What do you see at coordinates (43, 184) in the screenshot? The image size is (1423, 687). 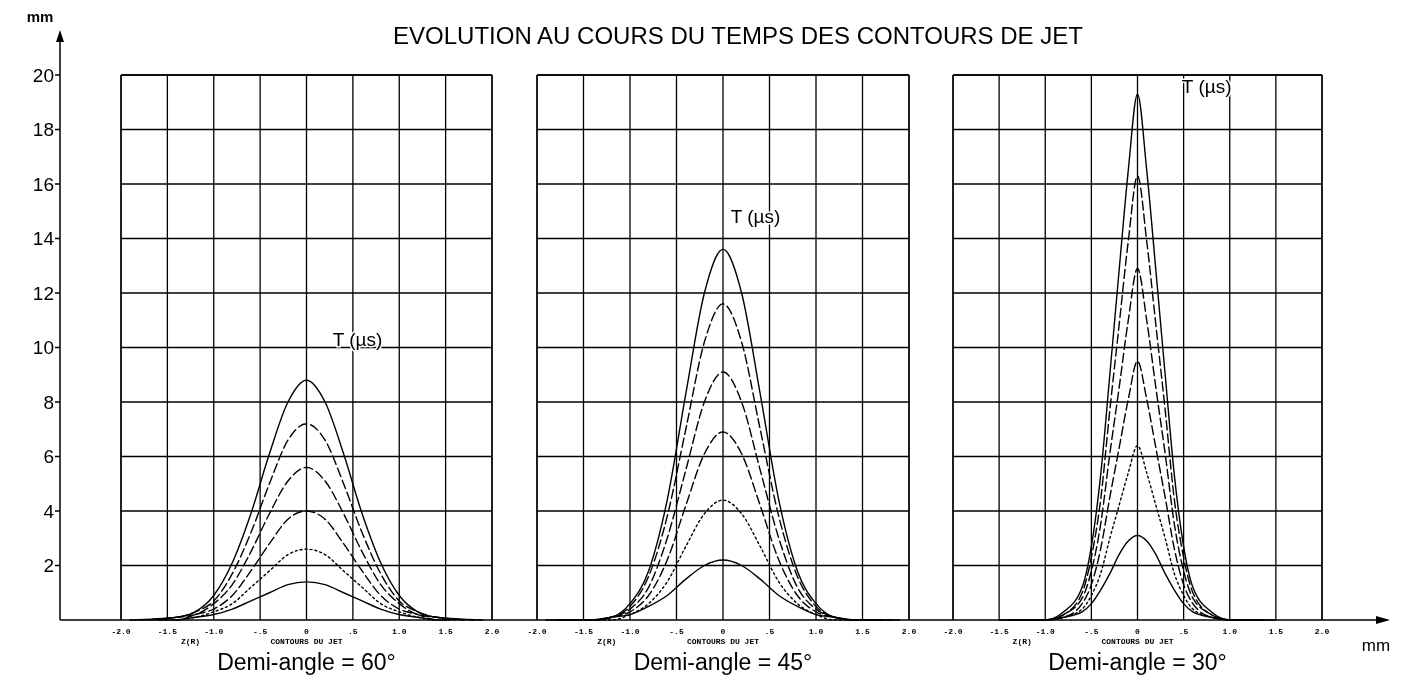 I see `y-tick-label: 16` at bounding box center [43, 184].